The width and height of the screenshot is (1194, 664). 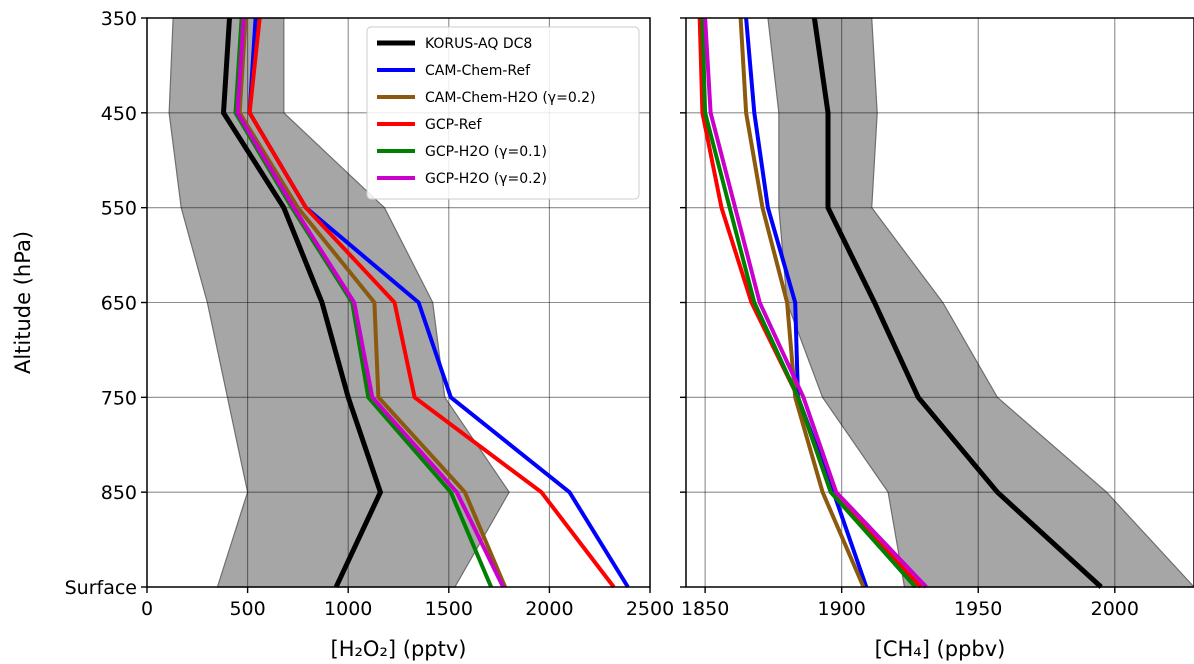 I want to click on h2o2-xtick-label-500: 500, so click(x=247, y=609).